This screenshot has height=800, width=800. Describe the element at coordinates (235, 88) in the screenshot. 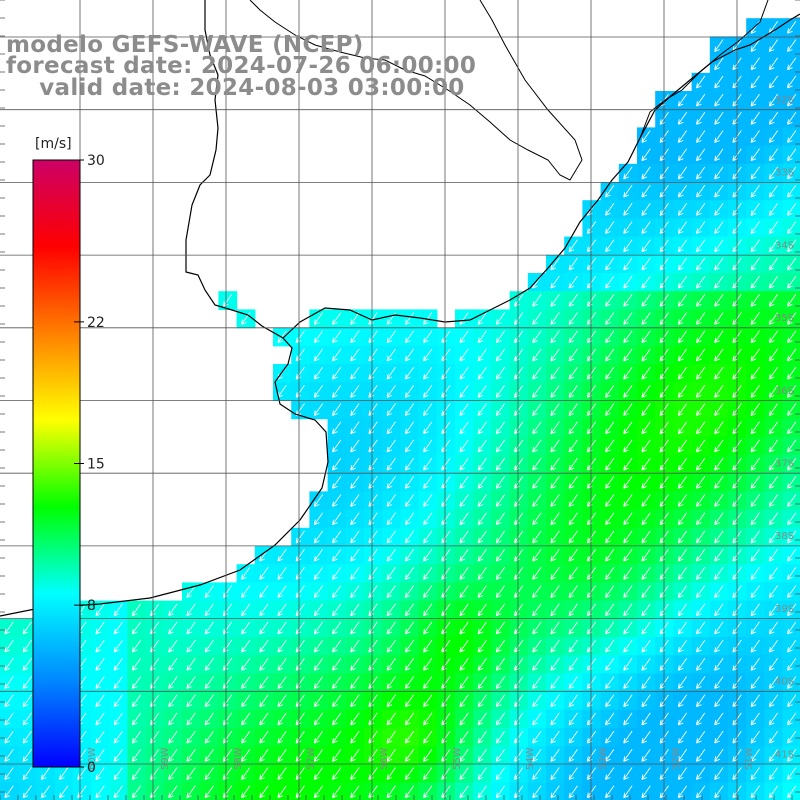

I see `title-valid-date: valid date: 2024-08-03 03:00:00` at that location.